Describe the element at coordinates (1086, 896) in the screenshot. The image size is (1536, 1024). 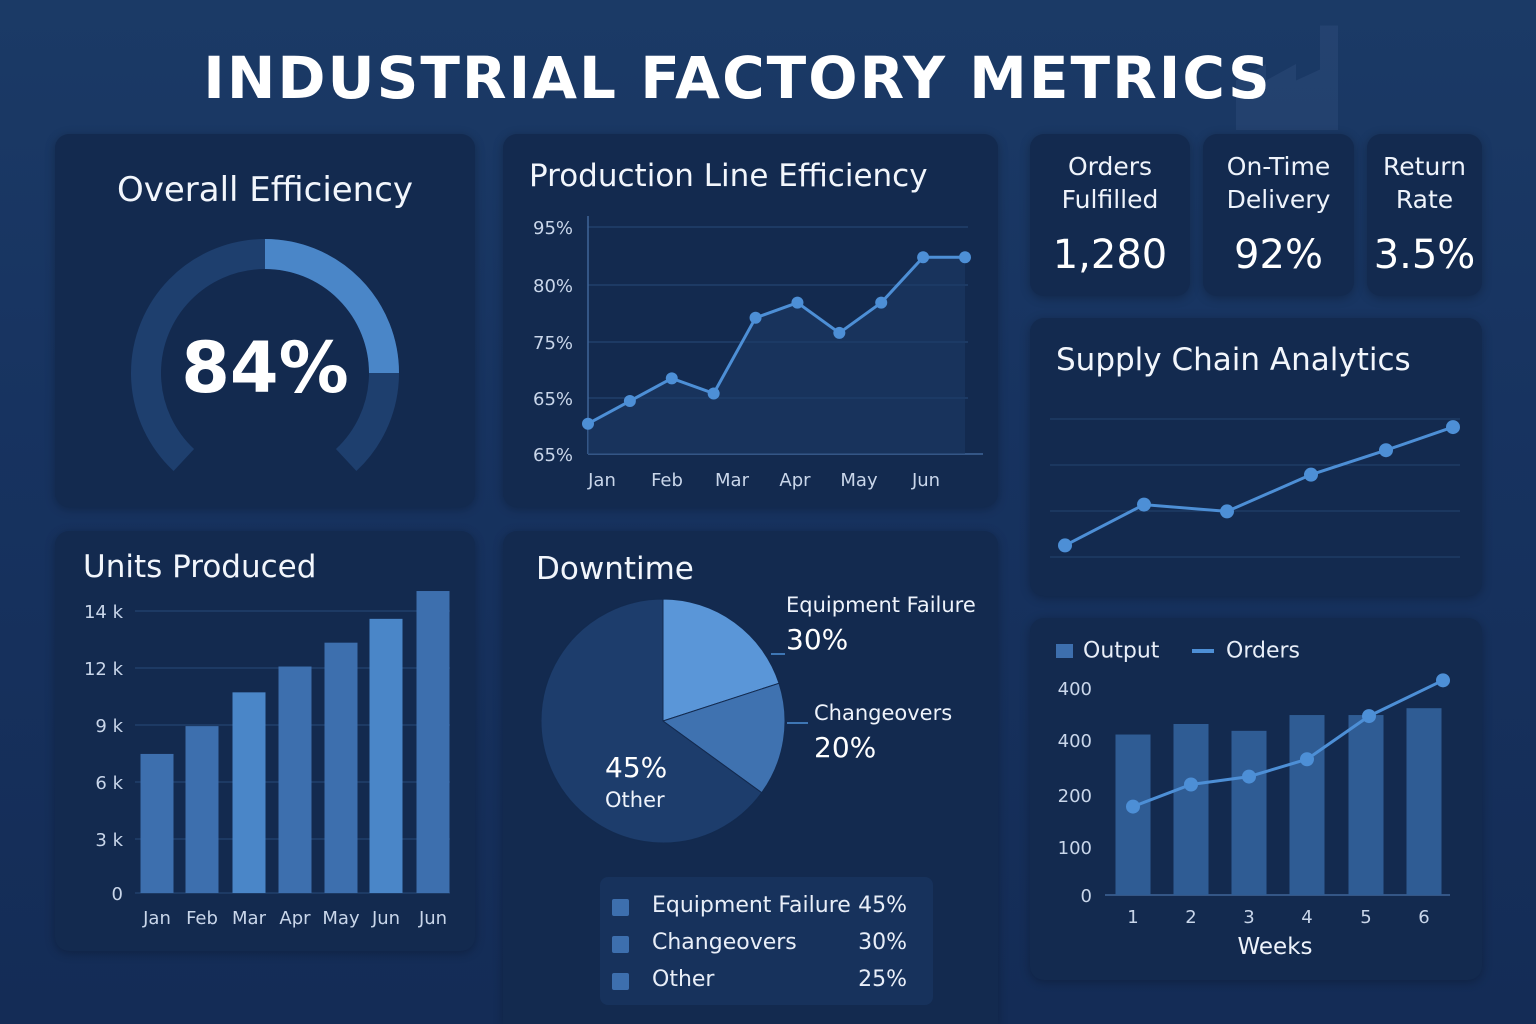
I see `y-tick-label: 0` at that location.